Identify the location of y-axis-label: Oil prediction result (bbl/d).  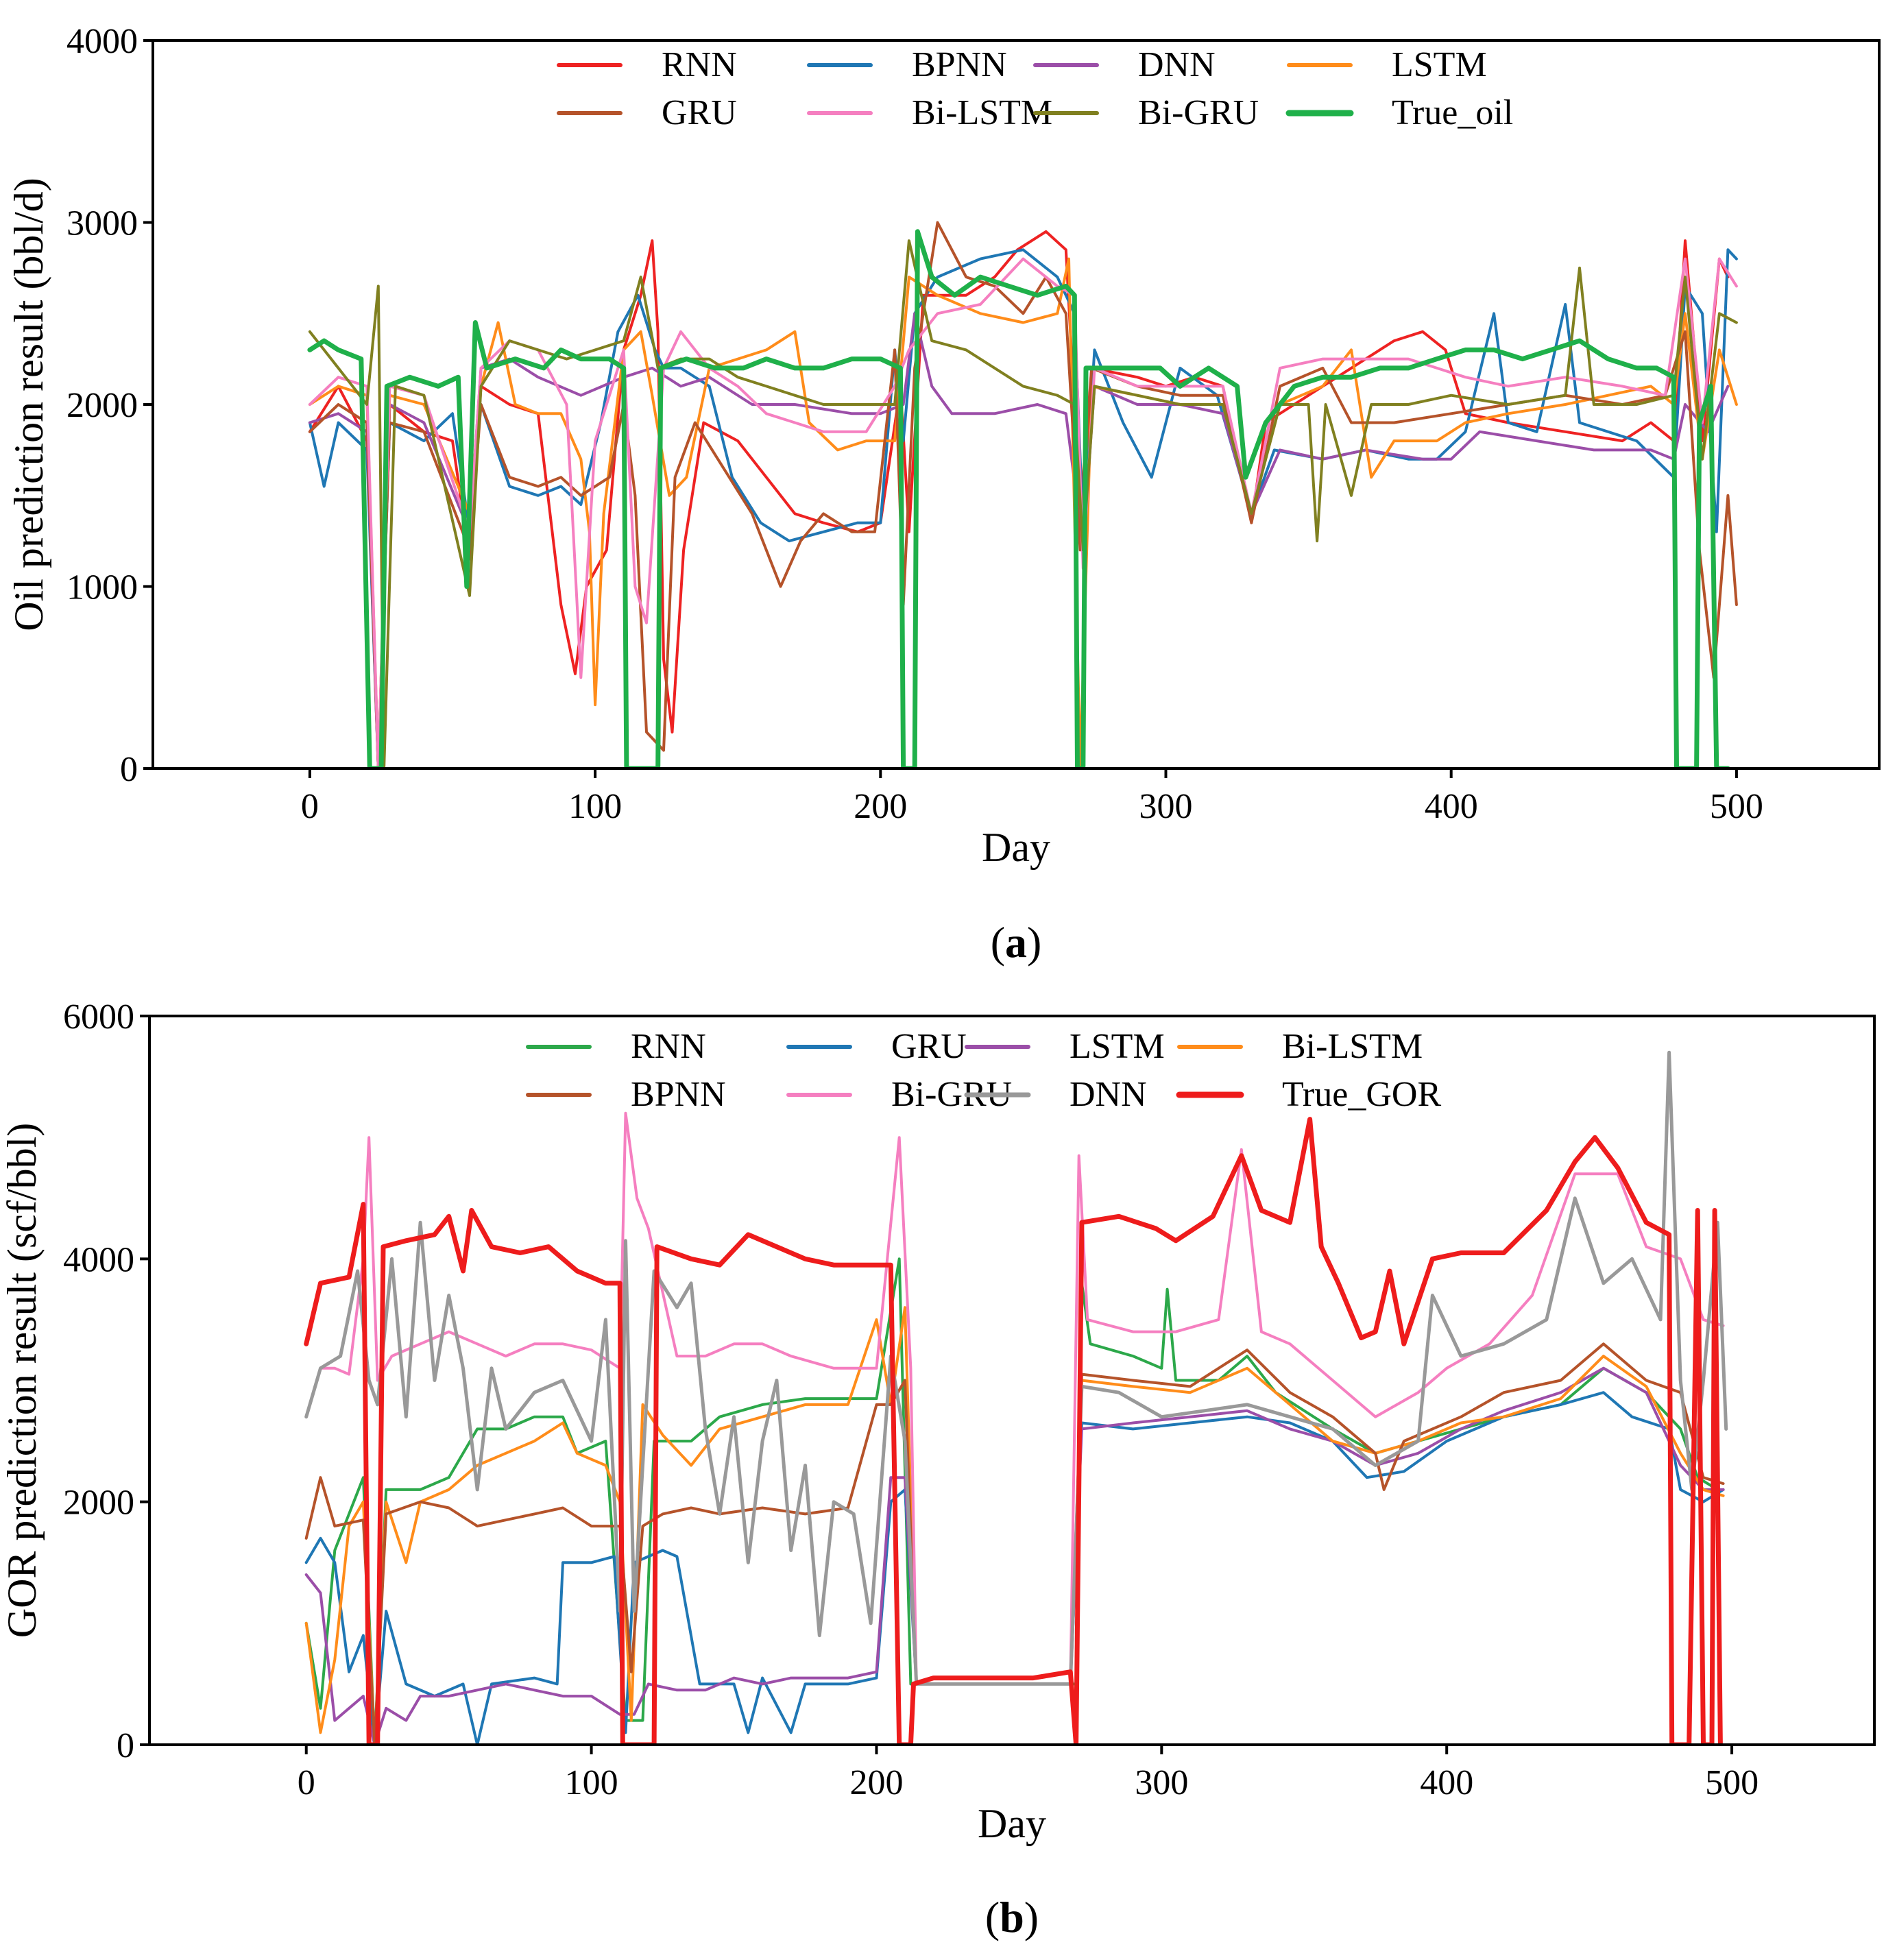
(28, 404).